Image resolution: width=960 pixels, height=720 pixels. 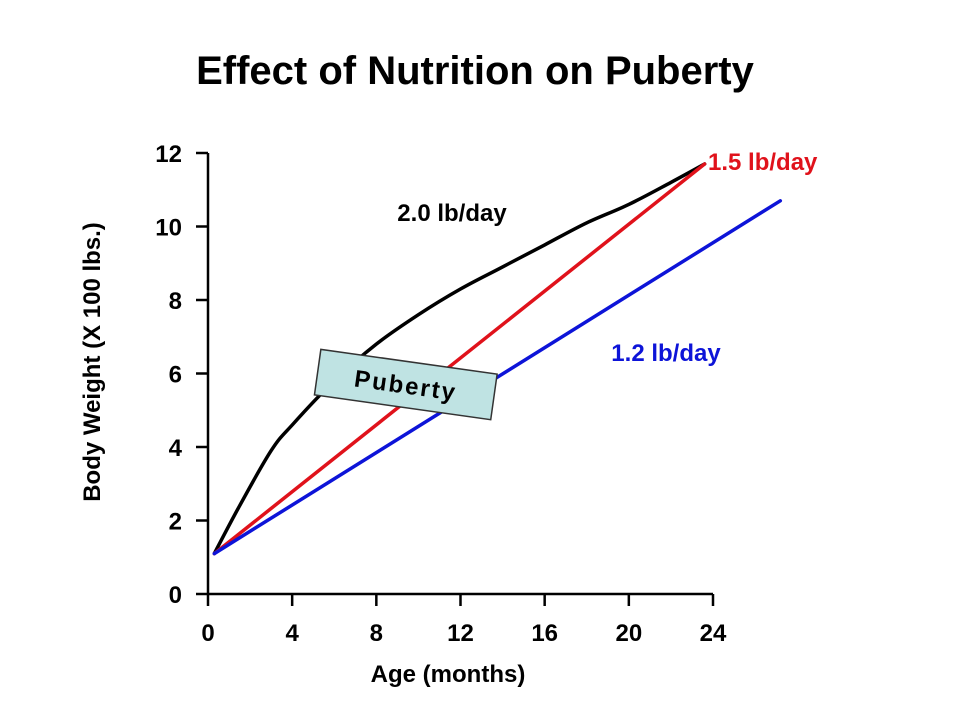 I want to click on x-tick-label: 20, so click(x=628, y=633).